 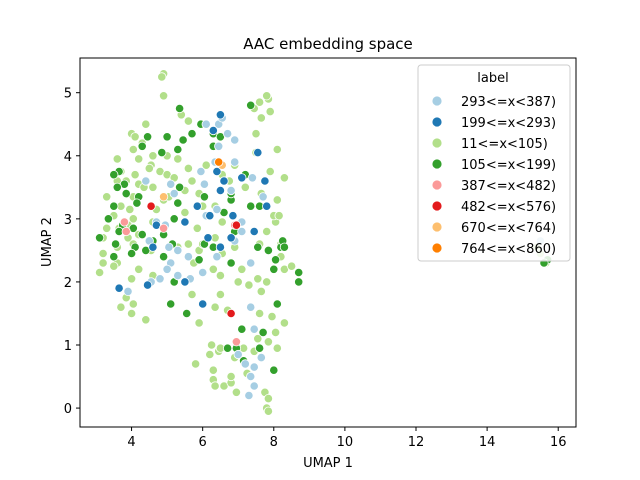 What do you see at coordinates (504, 144) in the screenshot?
I see `legend-label: 11<=x<105)` at bounding box center [504, 144].